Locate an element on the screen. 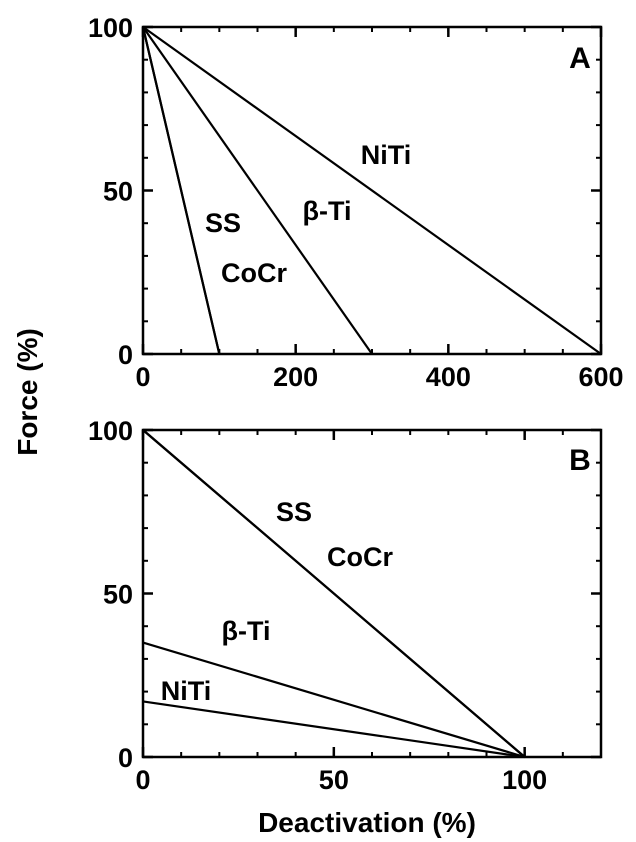  x-axis-title: Deactivation (%) is located at coordinates (367, 822).